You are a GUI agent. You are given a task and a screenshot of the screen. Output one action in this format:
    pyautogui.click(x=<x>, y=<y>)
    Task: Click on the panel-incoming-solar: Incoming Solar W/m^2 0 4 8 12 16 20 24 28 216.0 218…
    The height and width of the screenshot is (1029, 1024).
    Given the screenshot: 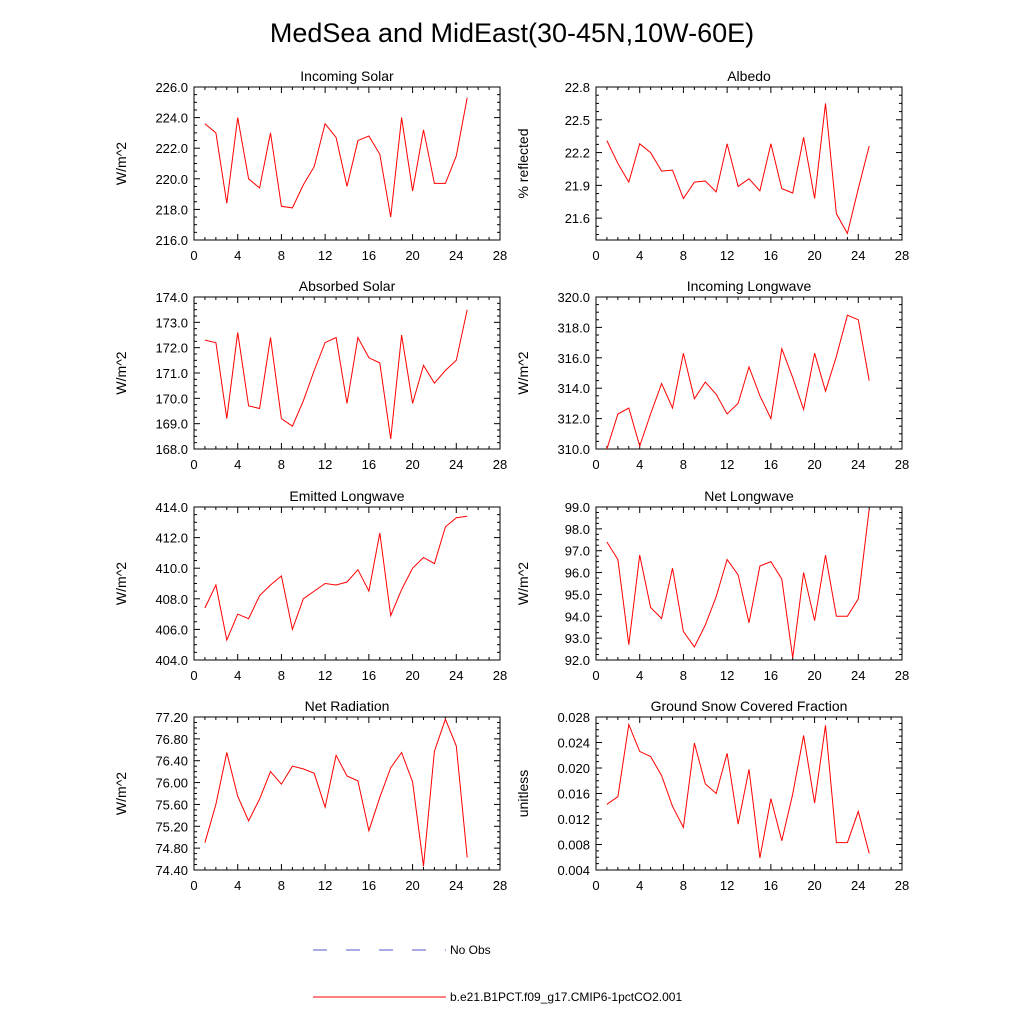 What is the action you would take?
    pyautogui.click(x=310, y=165)
    